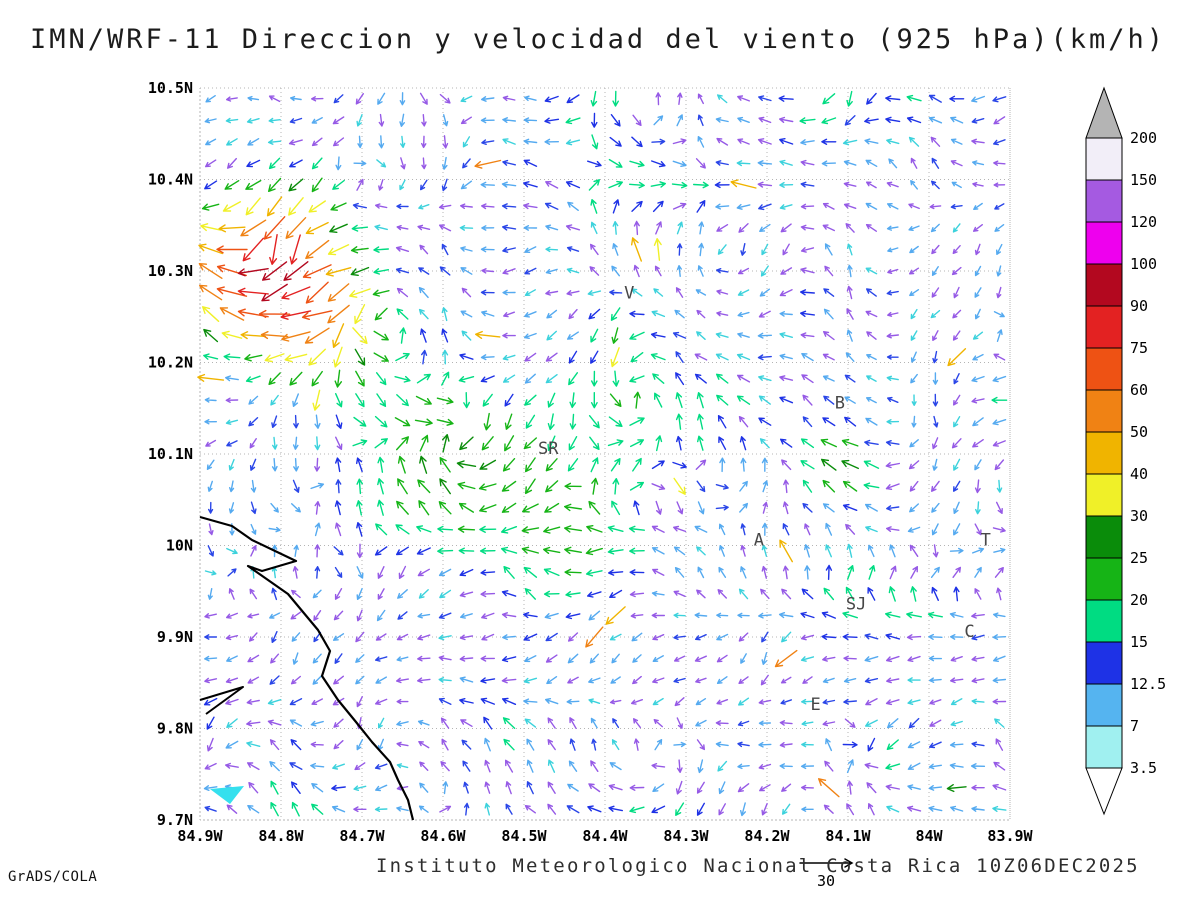  Describe the element at coordinates (1104, 791) in the screenshot. I see `colorbar-under-triangle` at that location.